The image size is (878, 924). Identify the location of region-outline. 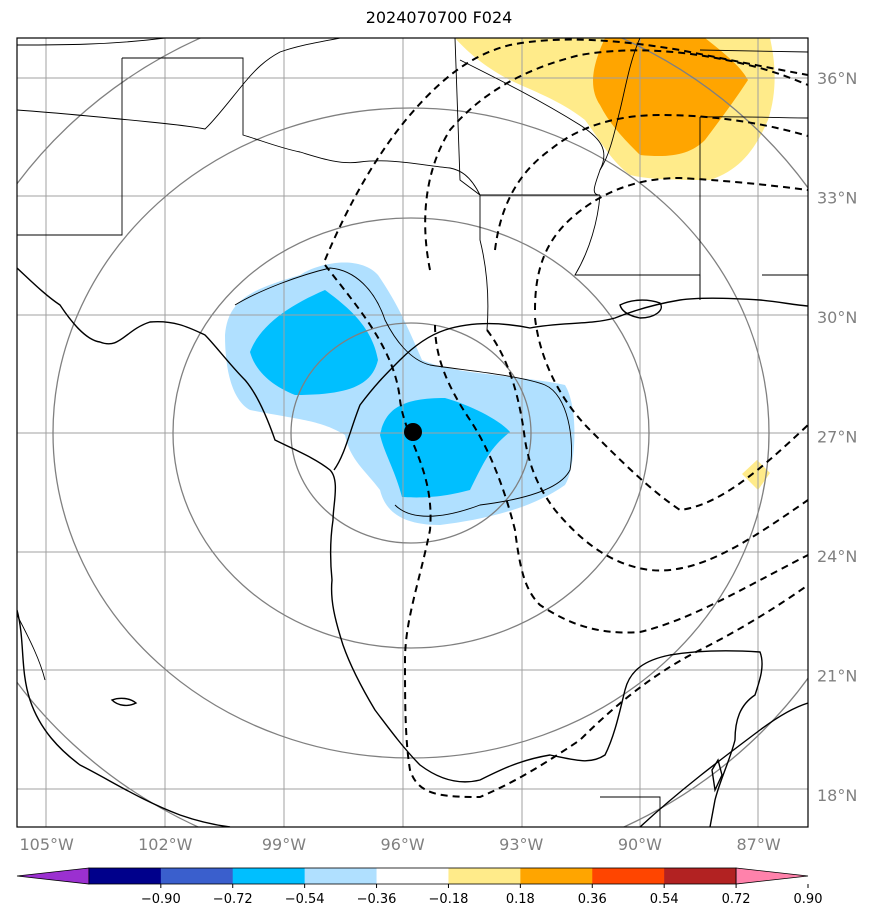
(403, 392).